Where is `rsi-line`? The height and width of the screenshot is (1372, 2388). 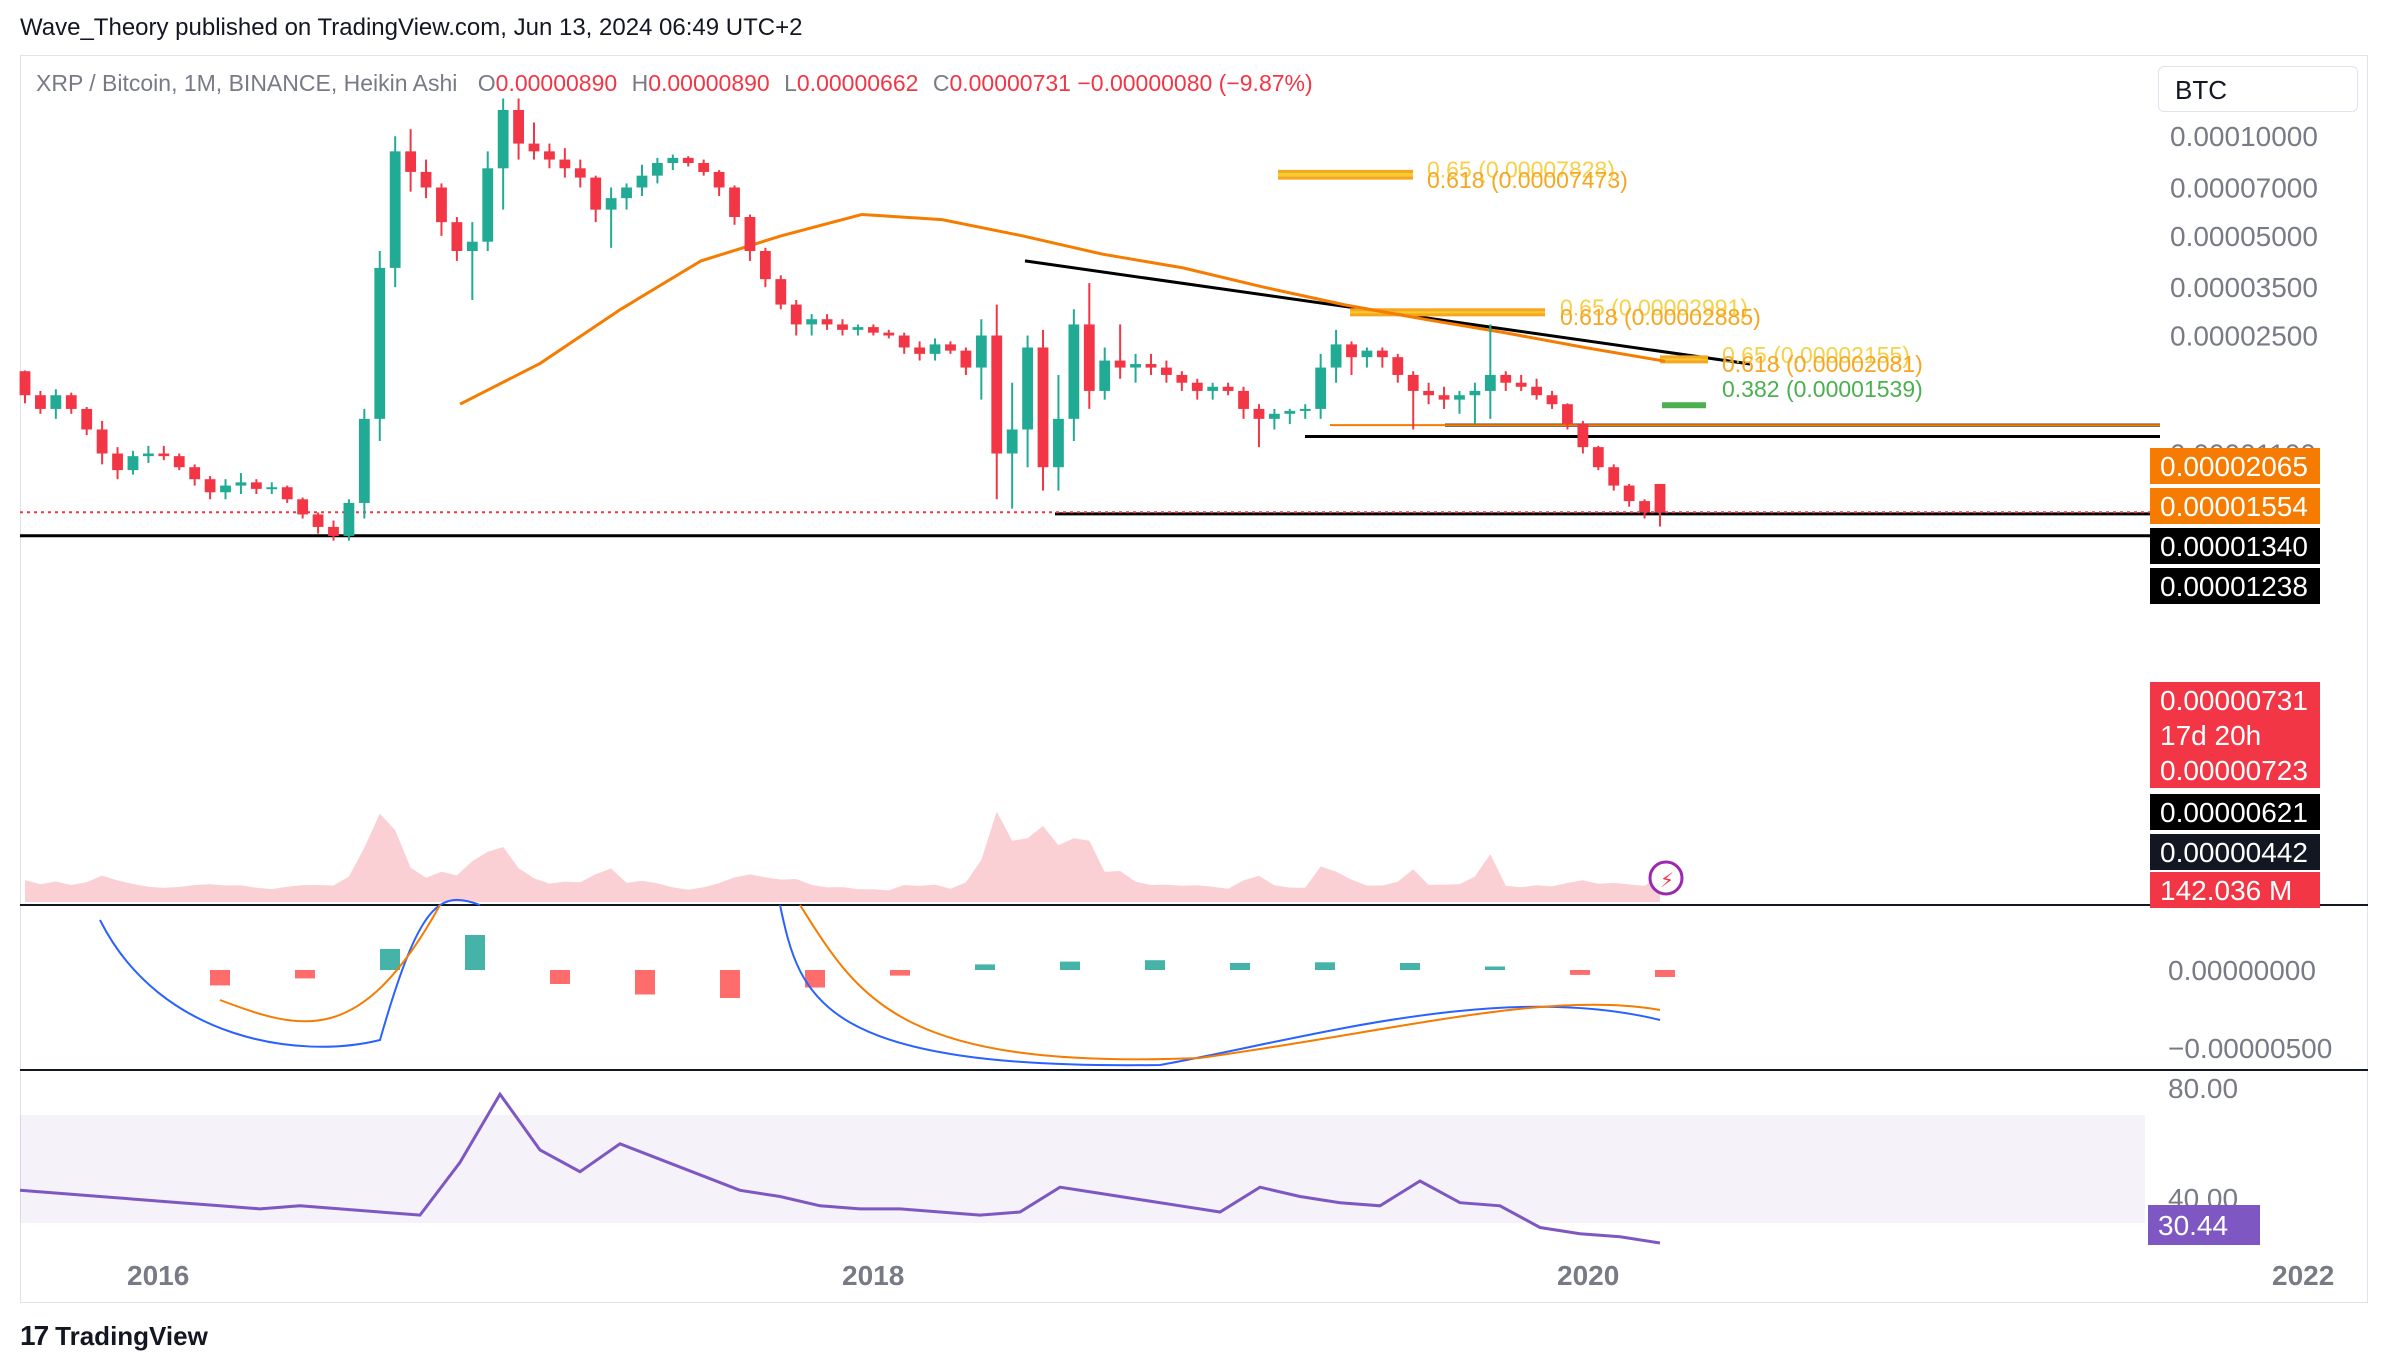
rsi-line is located at coordinates (840, 1168).